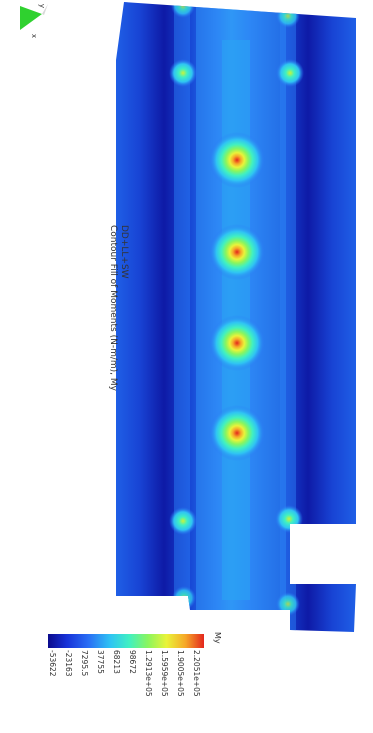 The height and width of the screenshot is (733, 373). Describe the element at coordinates (52, 663) in the screenshot. I see `legend-tick: -53622` at that location.